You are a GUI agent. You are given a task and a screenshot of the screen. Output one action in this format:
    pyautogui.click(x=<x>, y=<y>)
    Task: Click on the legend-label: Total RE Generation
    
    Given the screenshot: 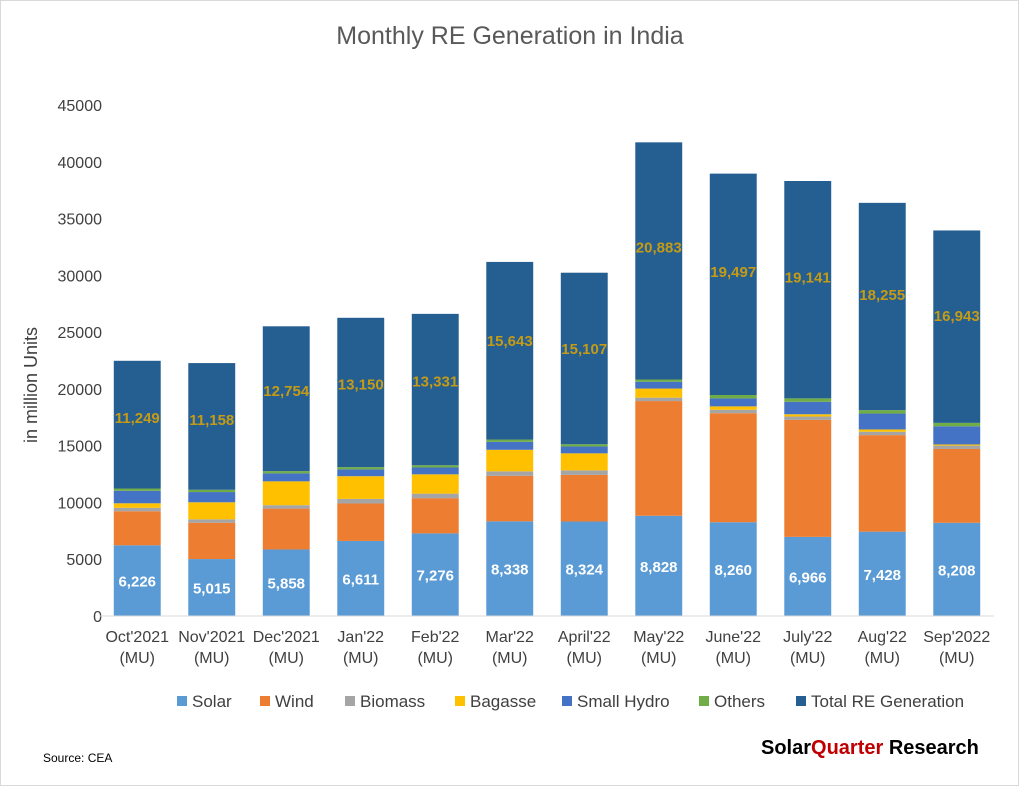 What is the action you would take?
    pyautogui.click(x=887, y=701)
    